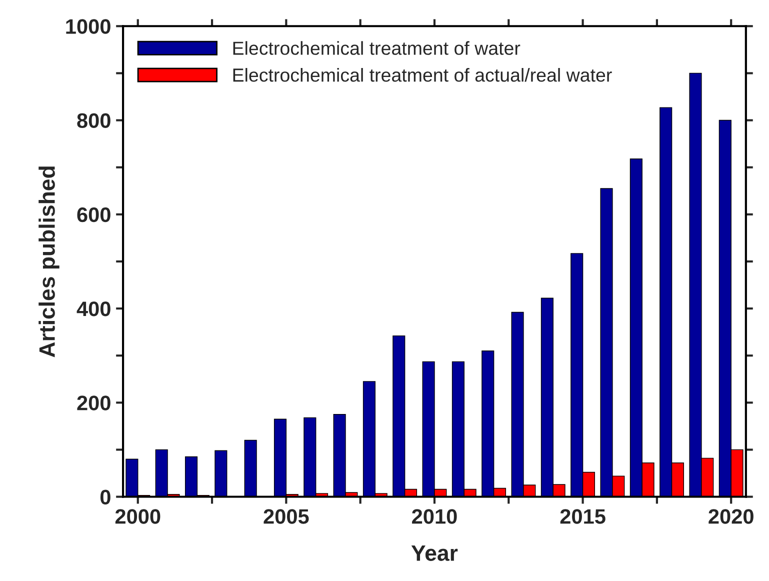 This screenshot has height=581, width=769. I want to click on x-tick-label: 2010, so click(434, 516).